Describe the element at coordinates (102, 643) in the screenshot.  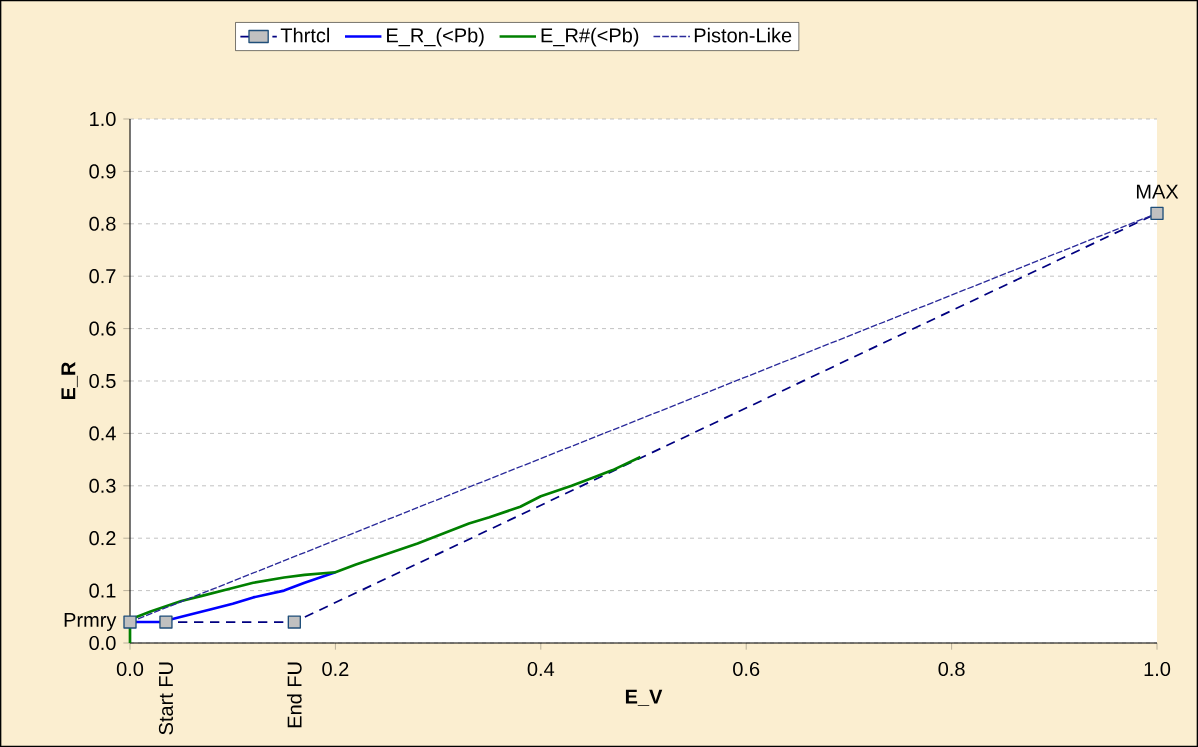
I see `y-tick-label: 0.0` at that location.